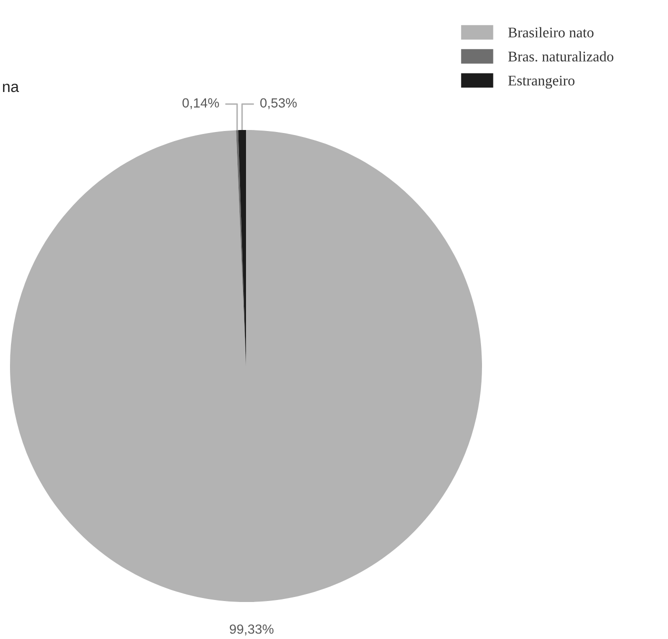 The width and height of the screenshot is (668, 639). What do you see at coordinates (200, 104) in the screenshot?
I see `data-label: 0,14%` at bounding box center [200, 104].